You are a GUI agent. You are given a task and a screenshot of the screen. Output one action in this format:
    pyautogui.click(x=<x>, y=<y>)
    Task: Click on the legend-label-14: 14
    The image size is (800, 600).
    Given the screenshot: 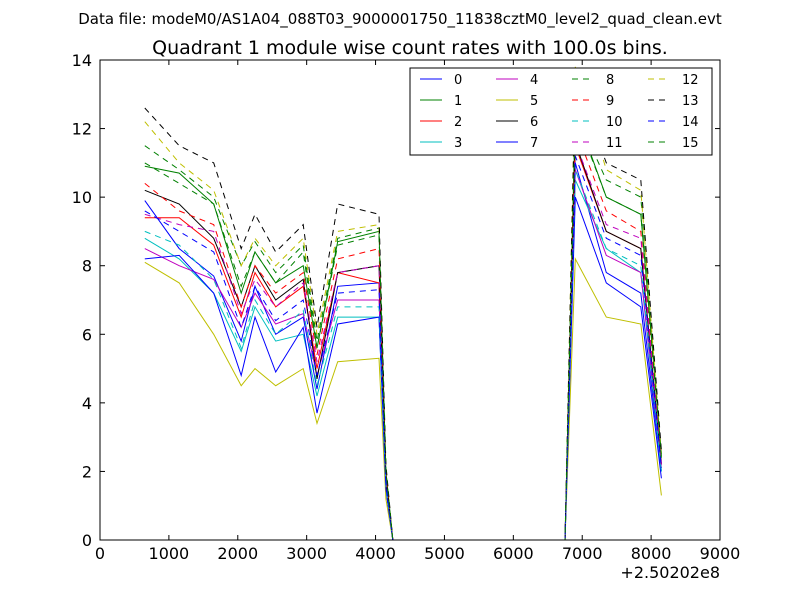 What is the action you would take?
    pyautogui.click(x=690, y=122)
    